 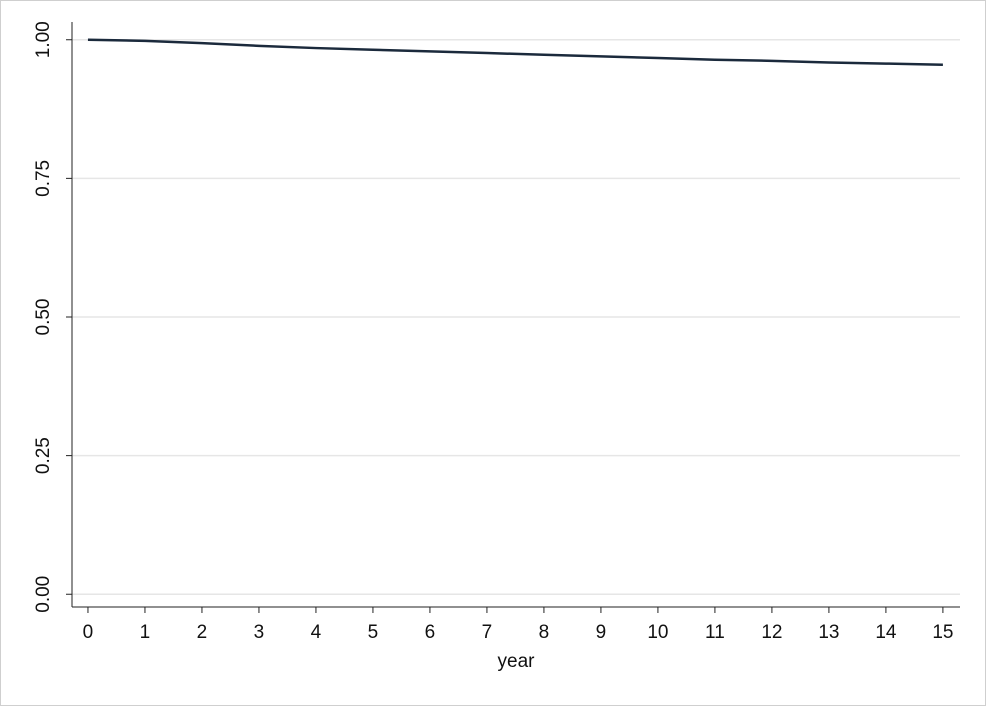 What do you see at coordinates (43, 594) in the screenshot?
I see `y-tick-label: 0.00` at bounding box center [43, 594].